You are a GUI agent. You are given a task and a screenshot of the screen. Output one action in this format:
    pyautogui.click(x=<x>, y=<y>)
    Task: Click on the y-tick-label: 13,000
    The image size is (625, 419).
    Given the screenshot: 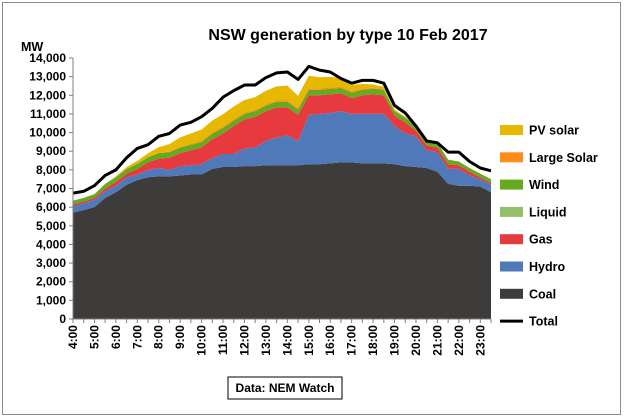 What is the action you would take?
    pyautogui.click(x=47, y=77)
    